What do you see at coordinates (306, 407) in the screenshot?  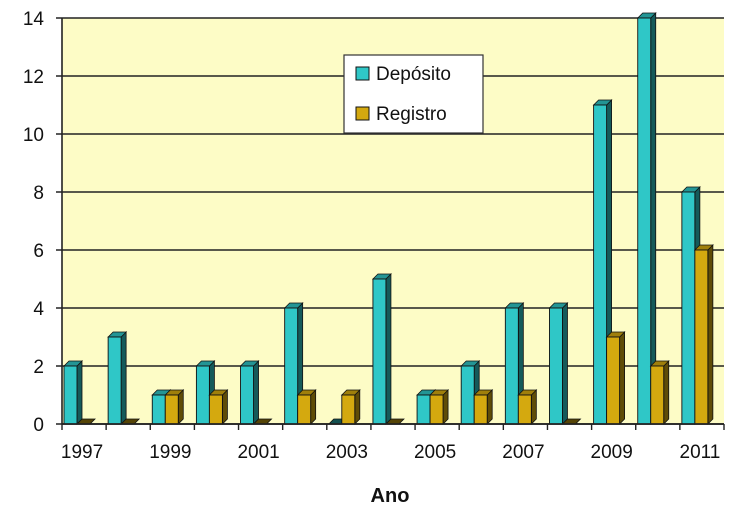 I see `bar-registro-2002` at bounding box center [306, 407].